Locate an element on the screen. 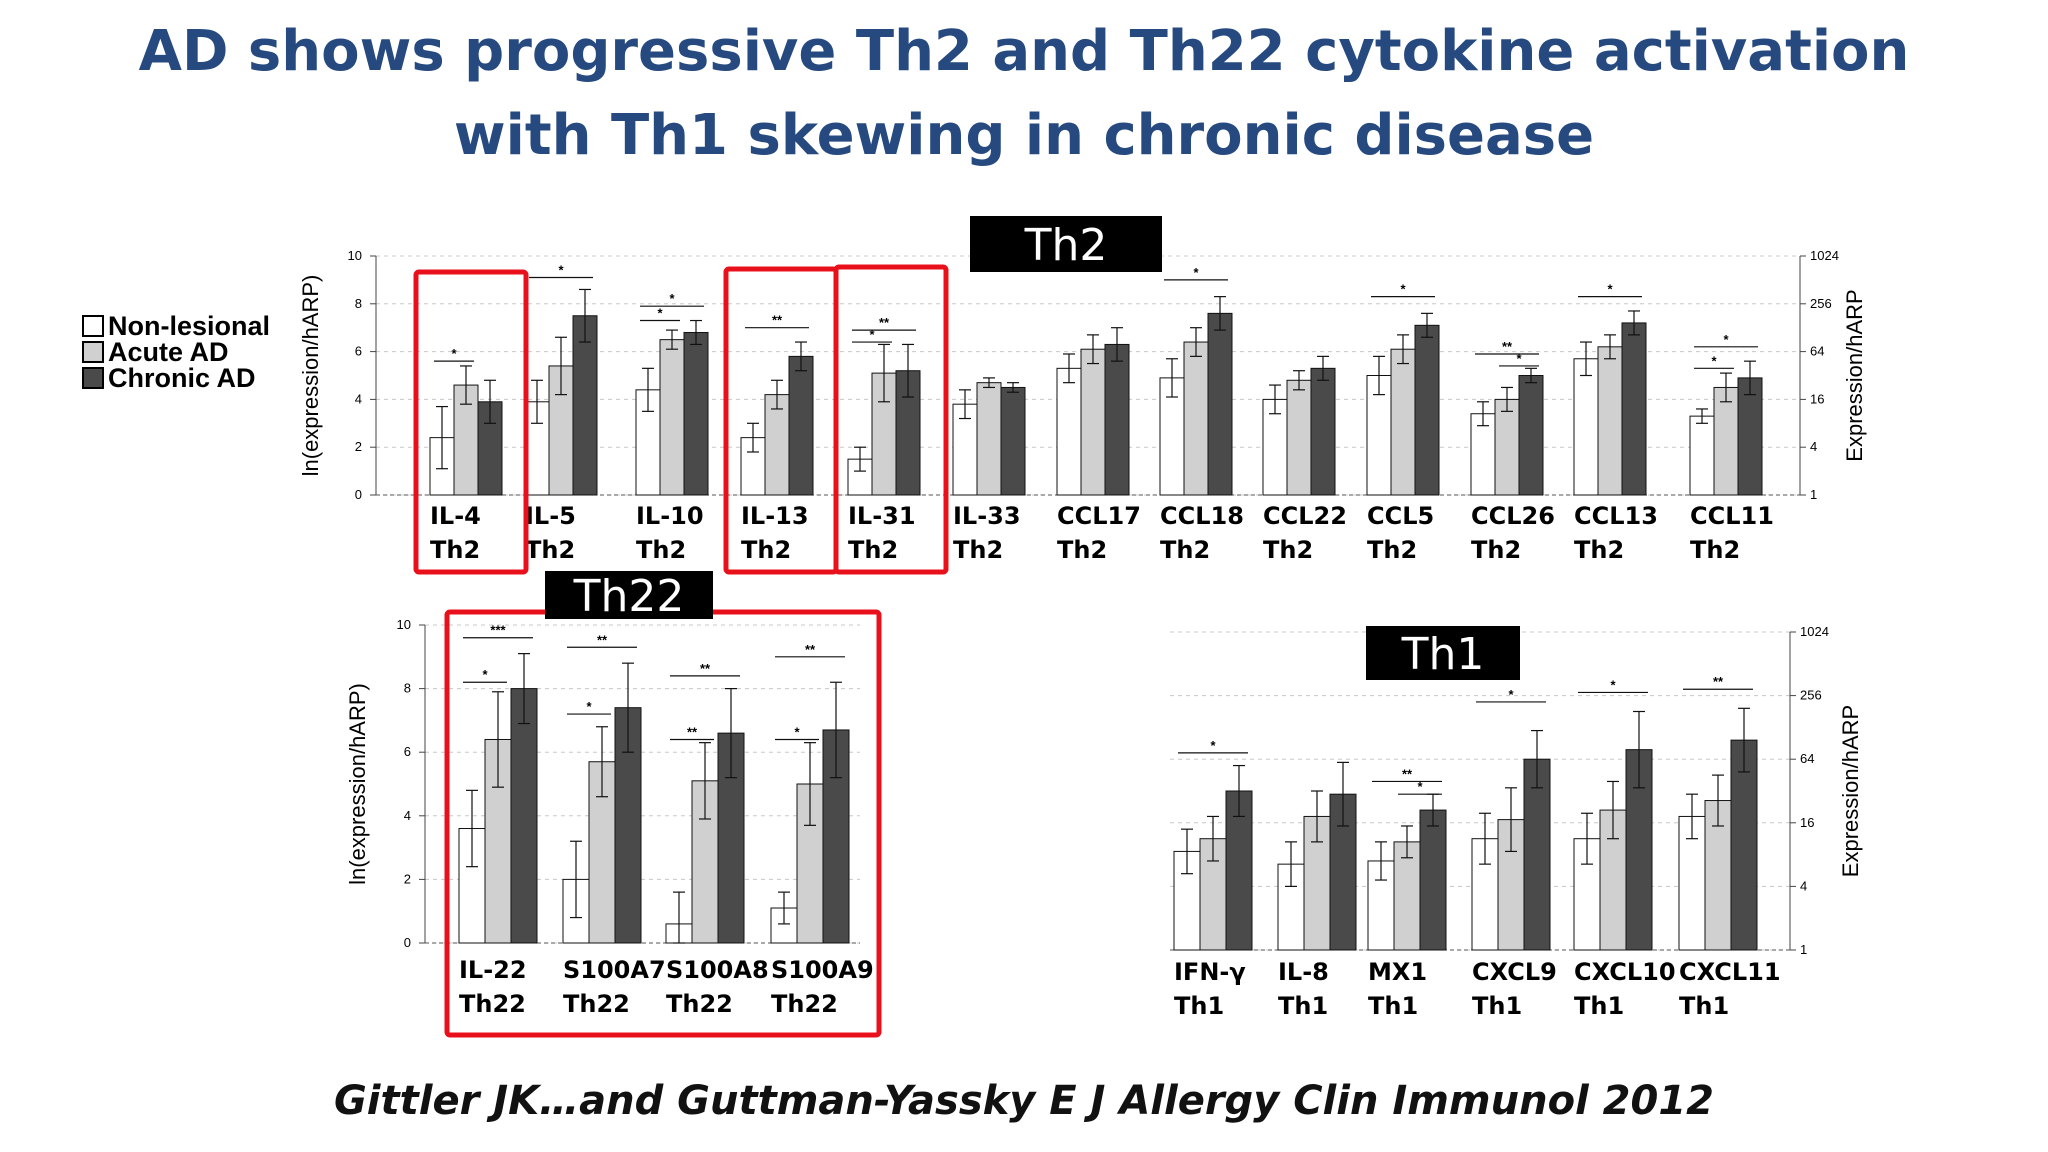  th1-significance-label: * is located at coordinates (1213, 745).